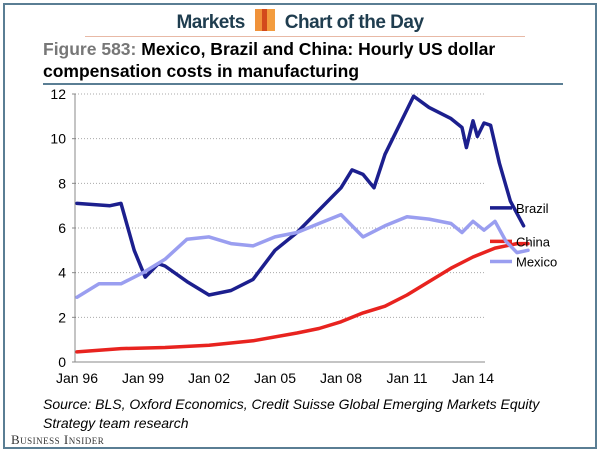 The width and height of the screenshot is (600, 450). I want to click on bar-chart-logo-icon, so click(264, 20).